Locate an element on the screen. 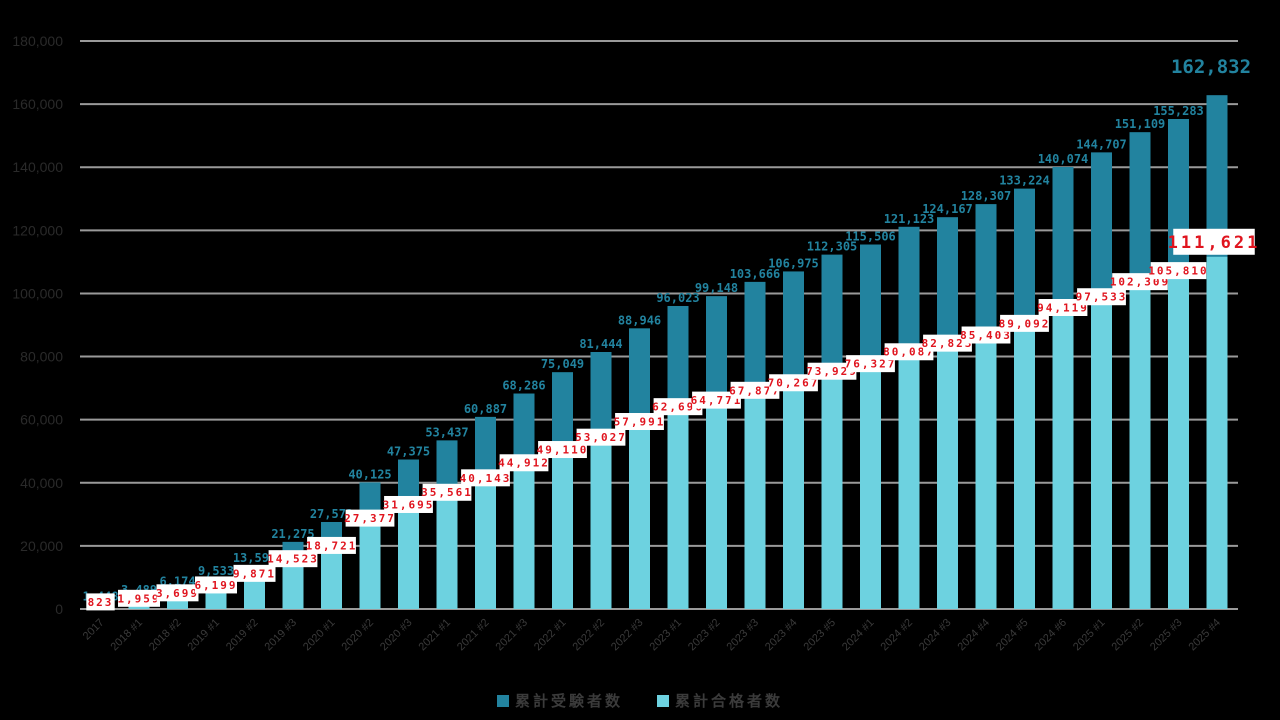 This screenshot has height=720, width=1280. x-tick-label: 2019 #3 is located at coordinates (281, 635).